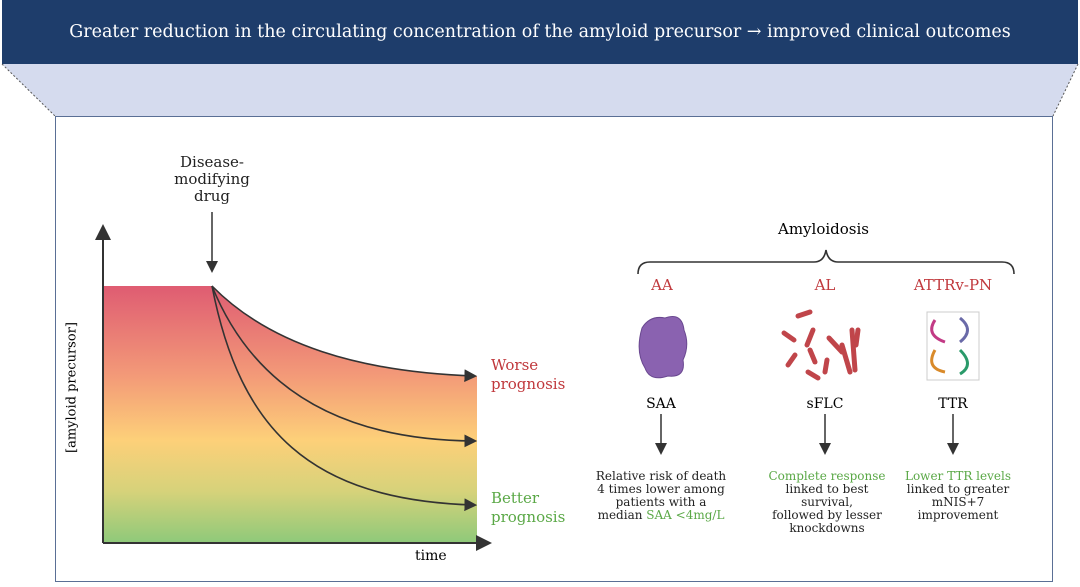  Describe the element at coordinates (953, 346) in the screenshot. I see `ttr-tetramer-icon` at that location.